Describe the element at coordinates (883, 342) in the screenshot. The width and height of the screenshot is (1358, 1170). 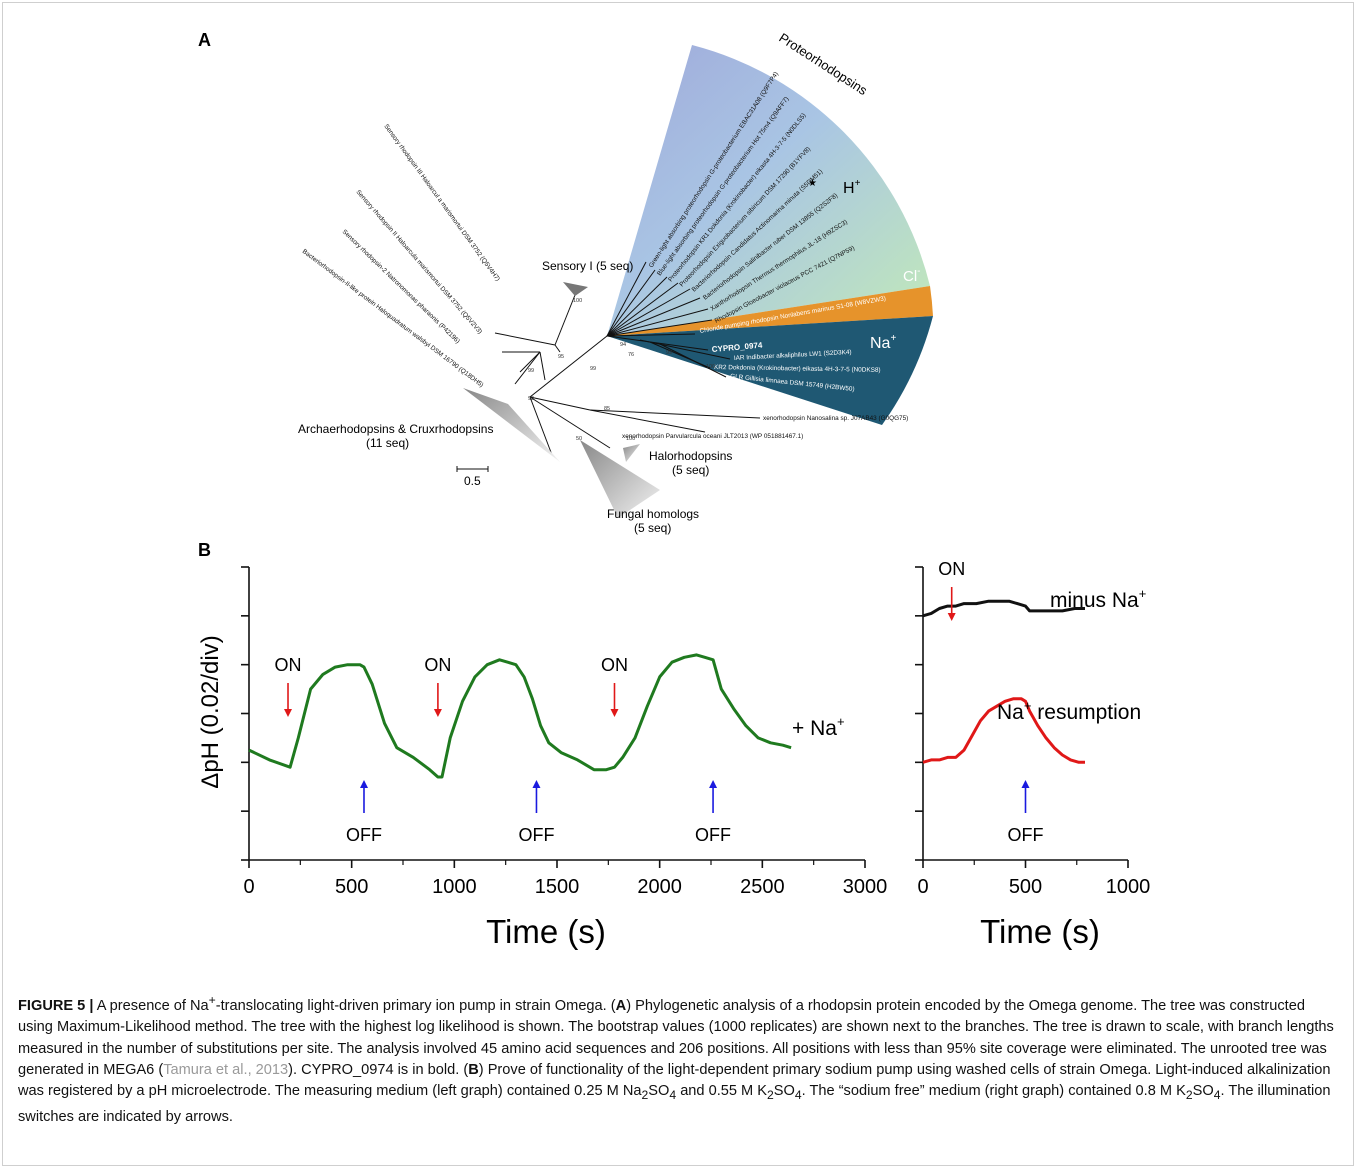
I see `na-plus-label: Na+` at that location.